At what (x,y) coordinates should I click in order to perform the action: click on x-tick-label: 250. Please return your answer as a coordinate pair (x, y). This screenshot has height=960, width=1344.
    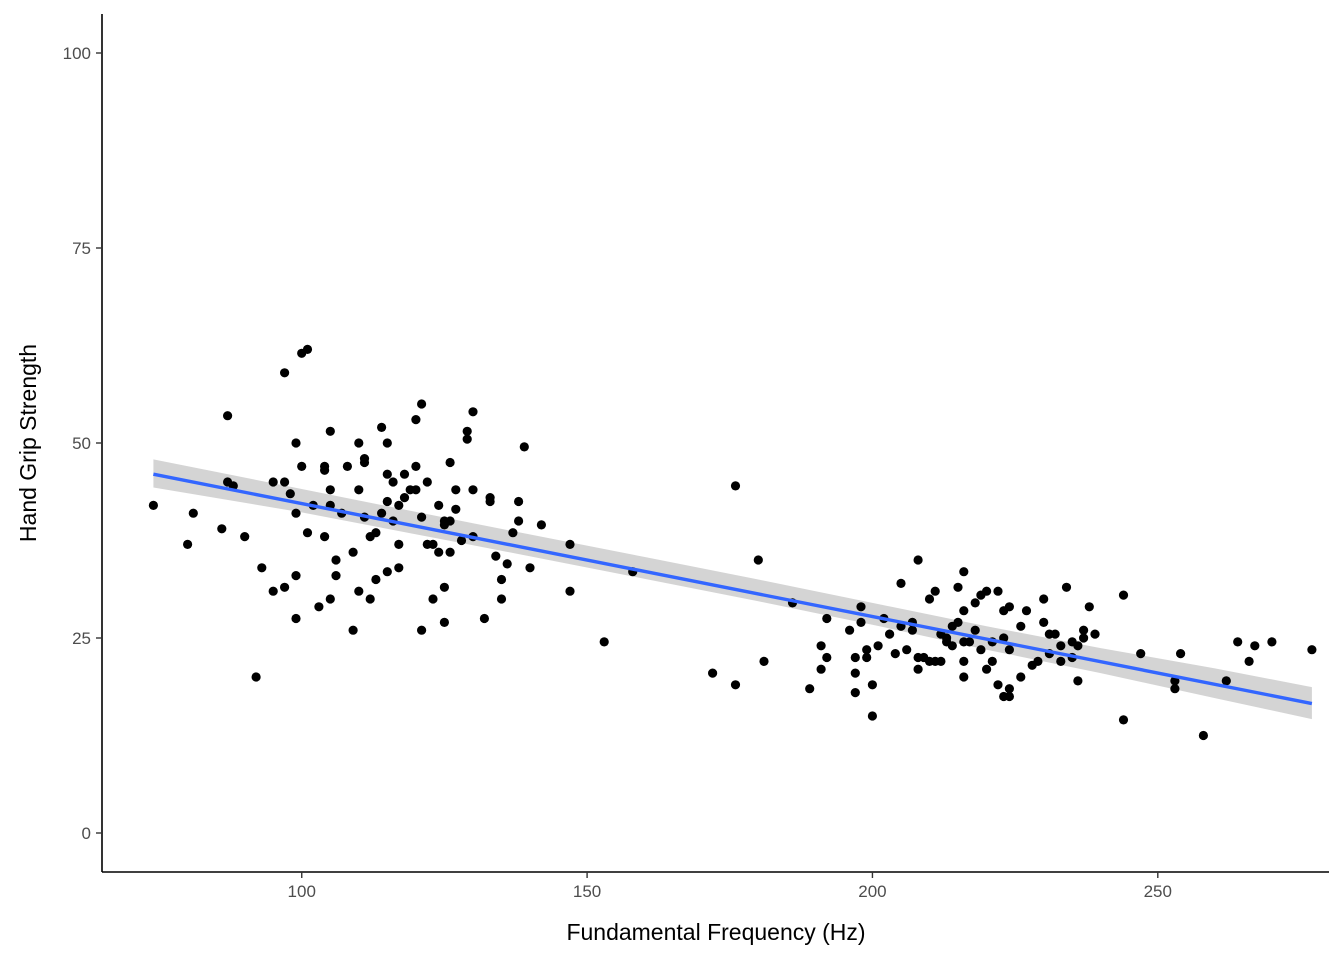
    Looking at the image, I should click on (1158, 891).